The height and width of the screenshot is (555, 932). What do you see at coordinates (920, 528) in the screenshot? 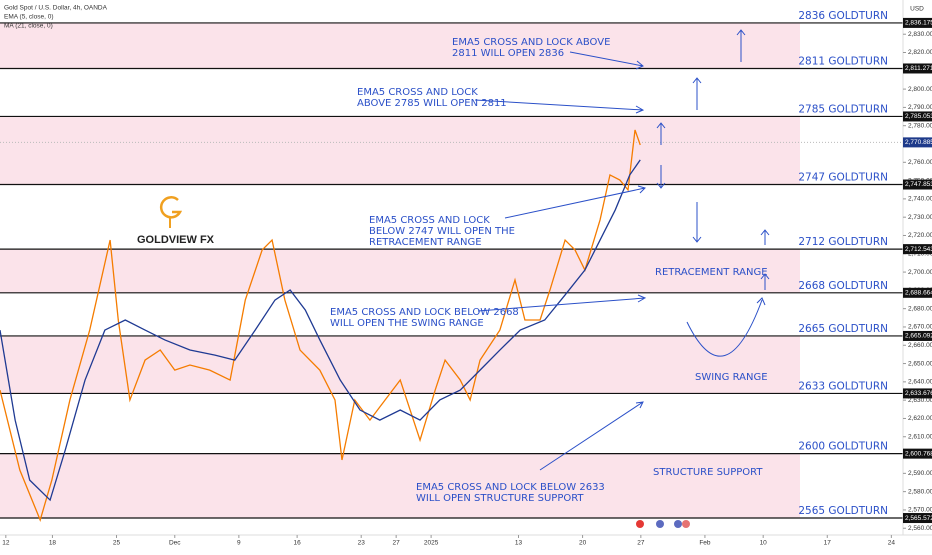
I see `y-tick-label: 2,560.000` at bounding box center [920, 528].